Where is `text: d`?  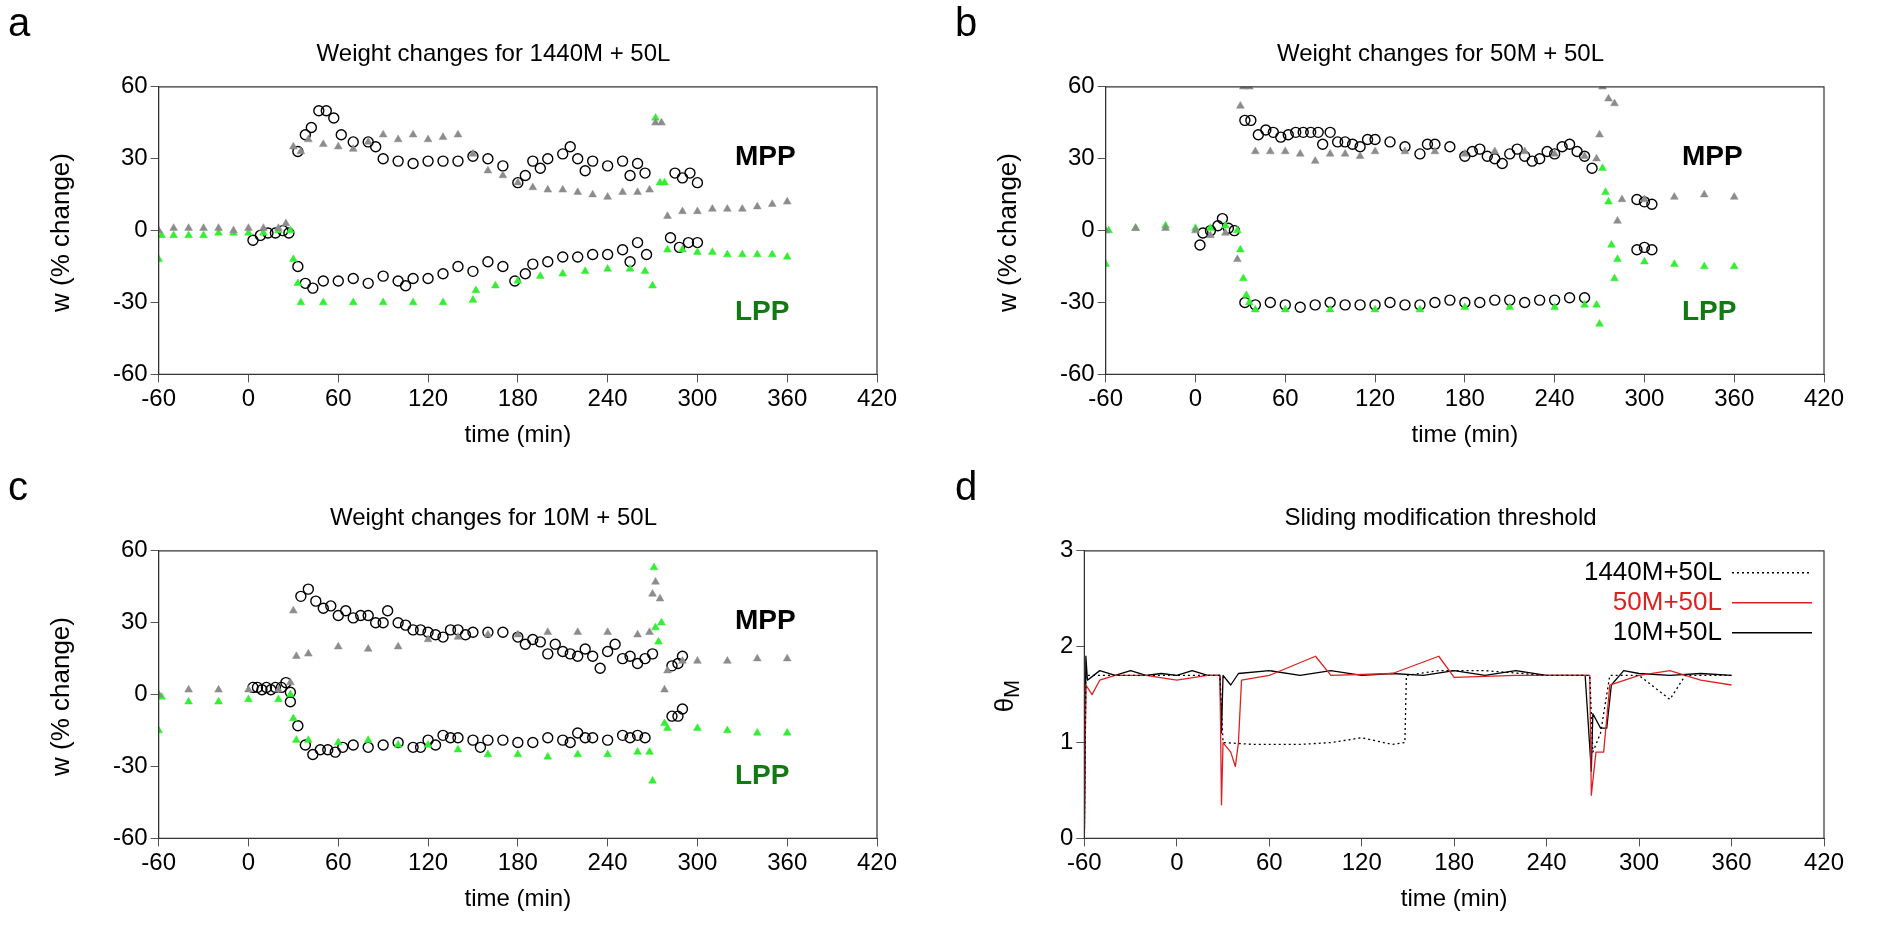
text: d is located at coordinates (966, 486).